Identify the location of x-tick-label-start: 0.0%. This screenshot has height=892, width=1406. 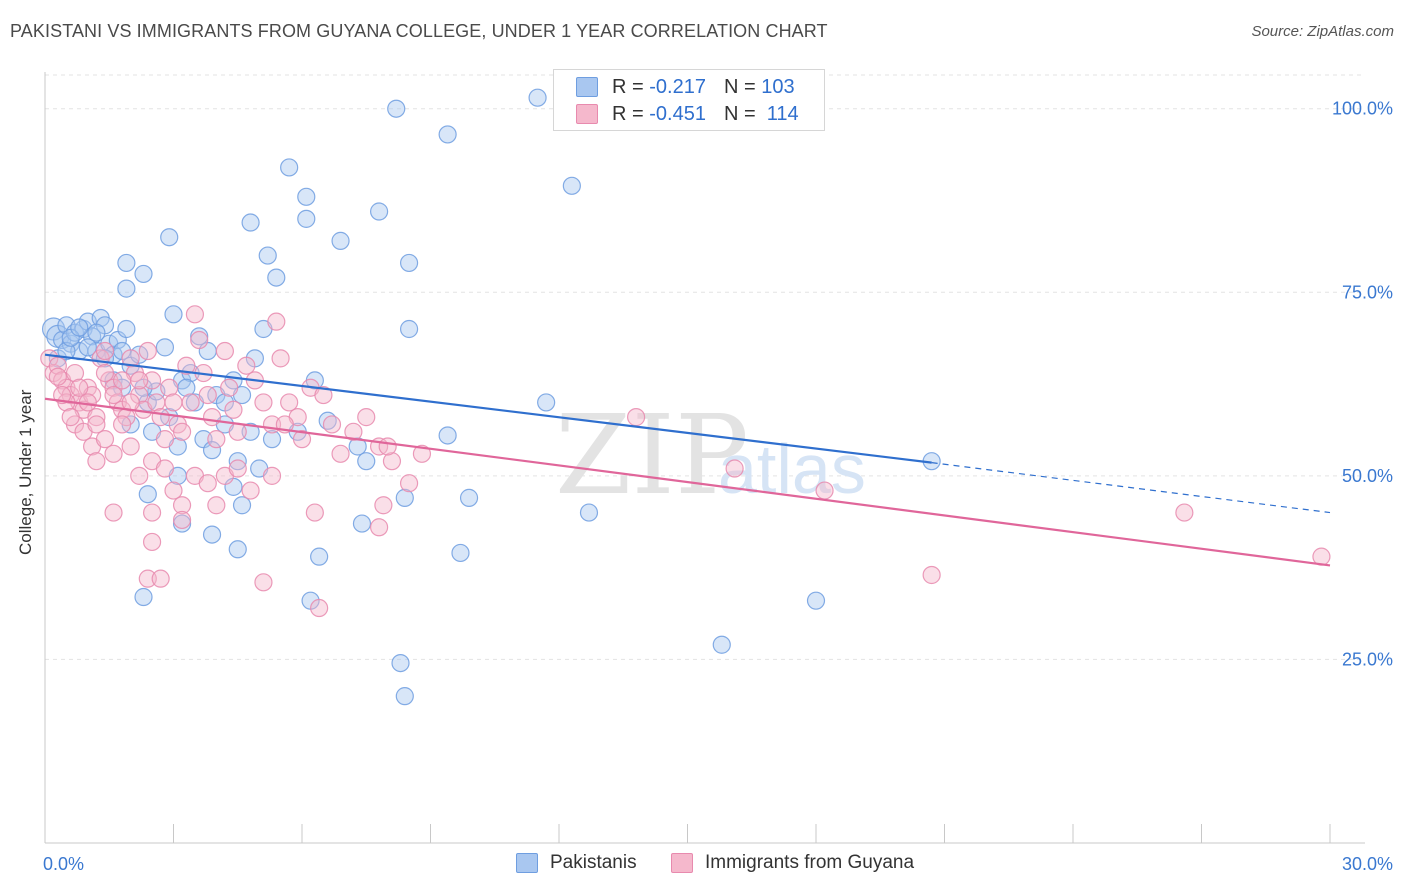
(63, 864).